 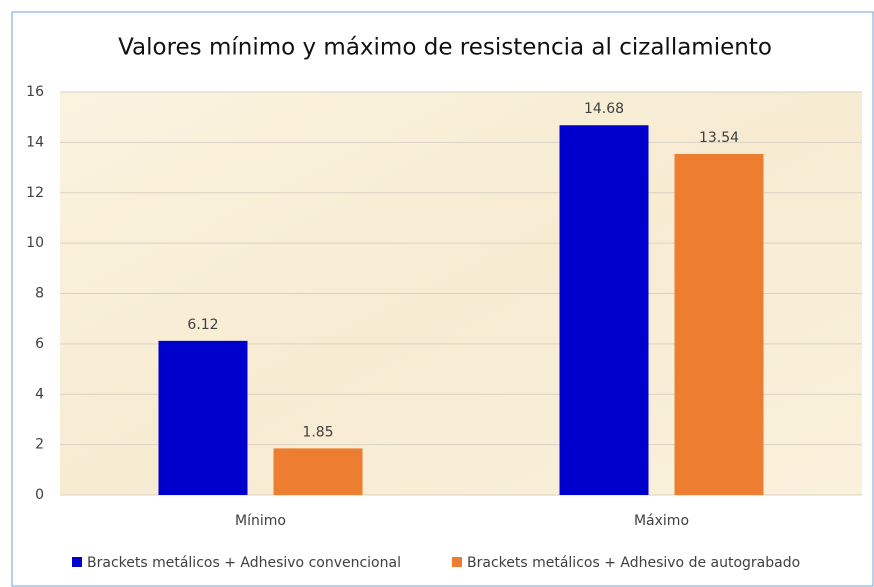 I want to click on y-tick-label: 4, so click(x=39, y=394).